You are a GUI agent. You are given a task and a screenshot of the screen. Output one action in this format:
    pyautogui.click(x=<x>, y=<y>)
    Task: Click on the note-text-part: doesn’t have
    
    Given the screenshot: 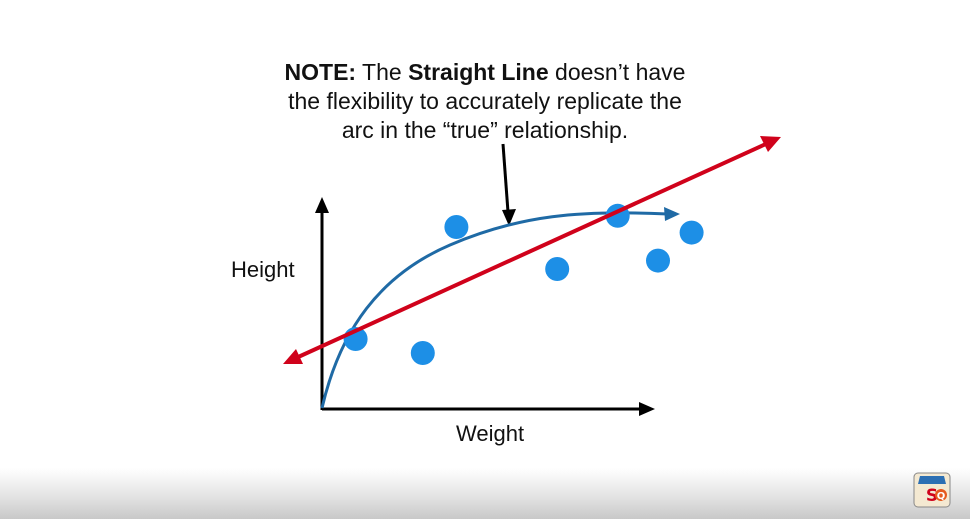 What is the action you would take?
    pyautogui.click(x=617, y=72)
    